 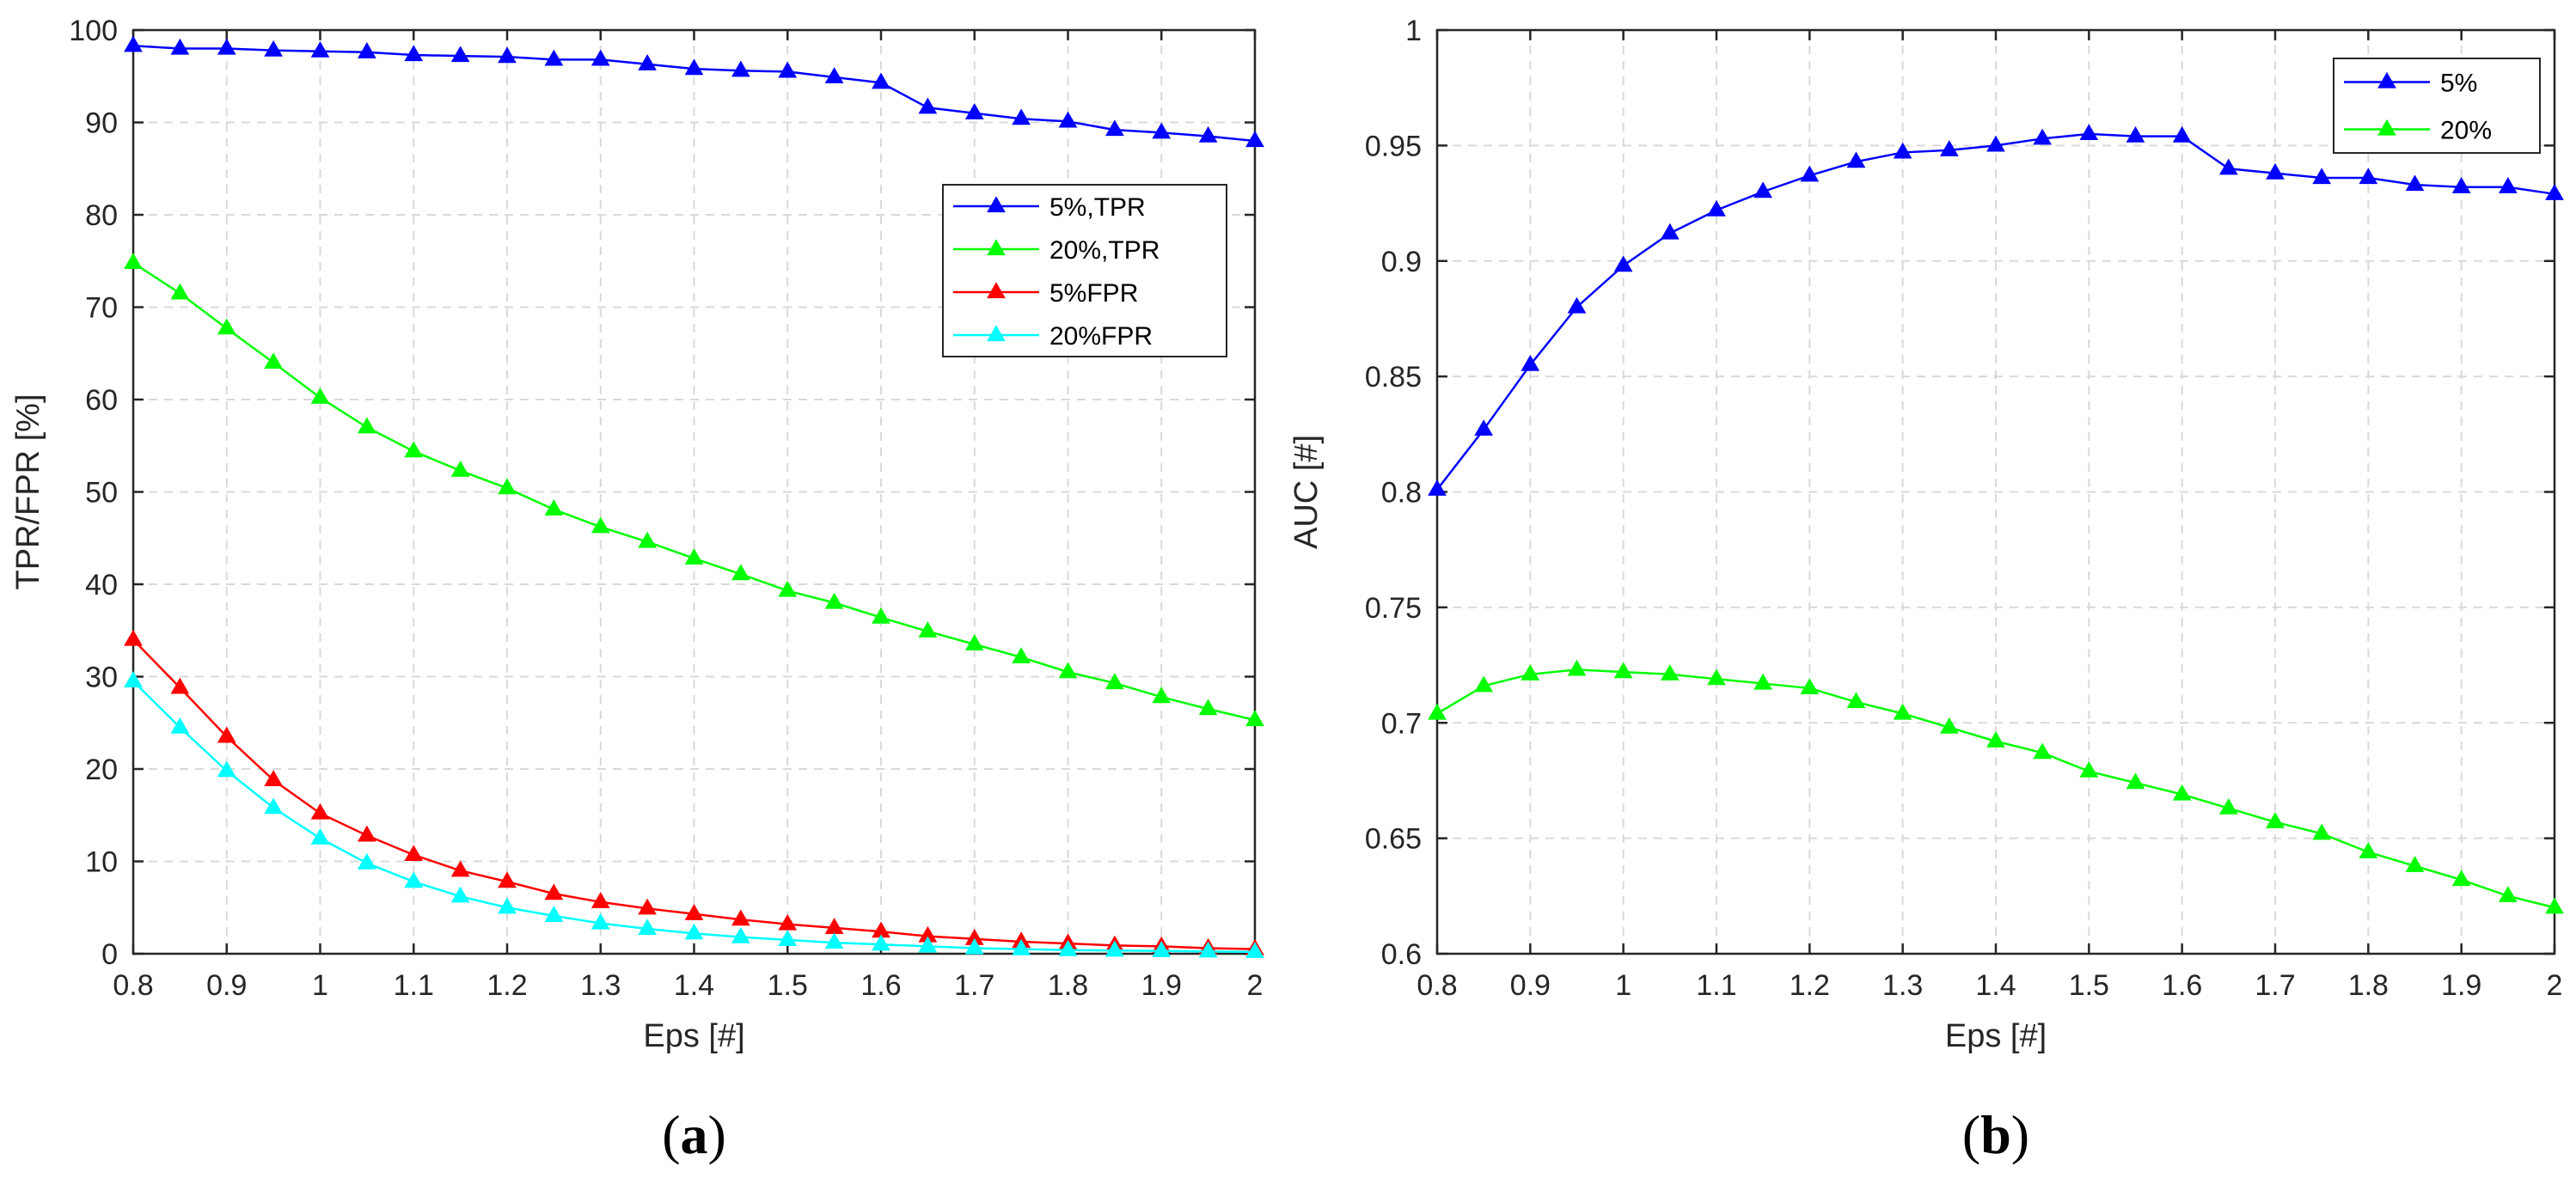 I want to click on legend-label: 5%FPR, so click(x=1093, y=293).